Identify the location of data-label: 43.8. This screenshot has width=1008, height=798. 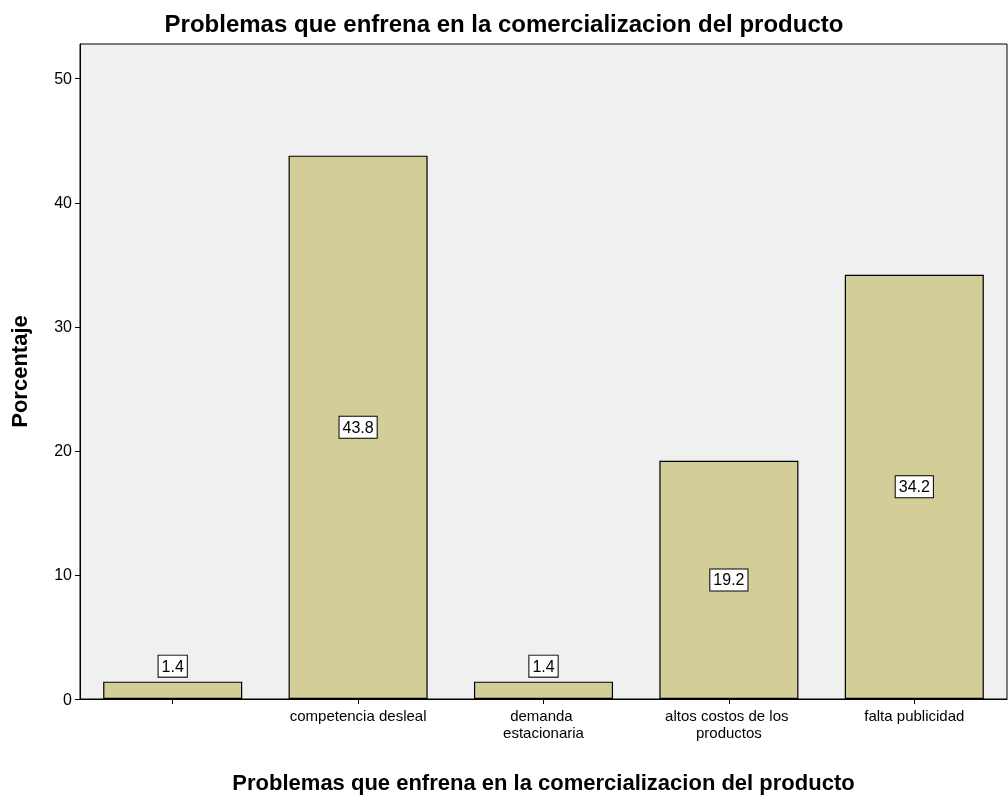
(358, 427).